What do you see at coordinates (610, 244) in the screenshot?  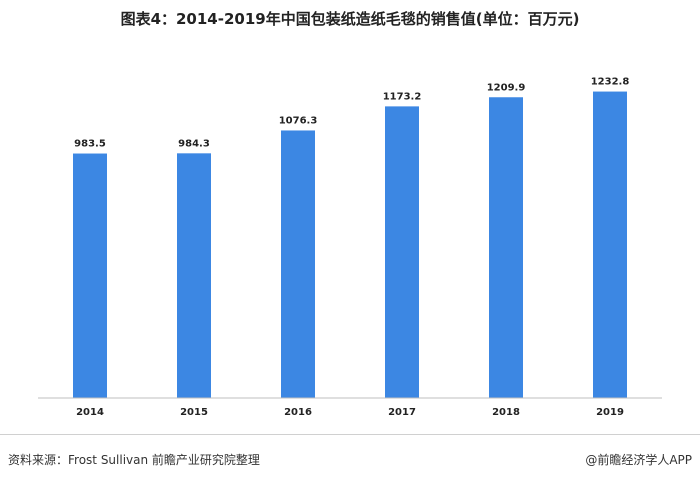 I see `bar-2019` at bounding box center [610, 244].